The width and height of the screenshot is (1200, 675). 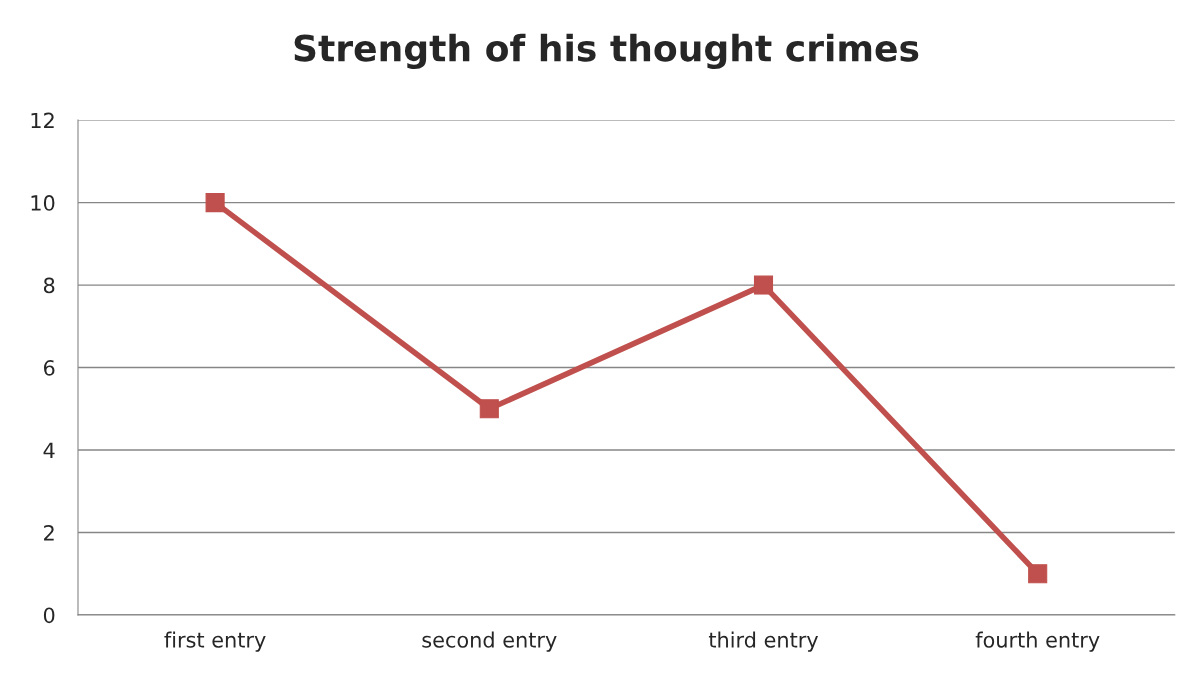 What do you see at coordinates (763, 641) in the screenshot?
I see `x-tick-label: third entry` at bounding box center [763, 641].